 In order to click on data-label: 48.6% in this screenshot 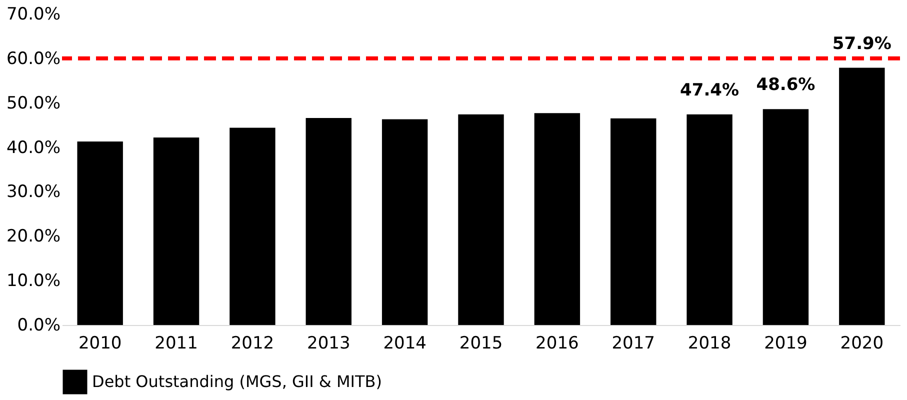, I will do `click(786, 85)`.